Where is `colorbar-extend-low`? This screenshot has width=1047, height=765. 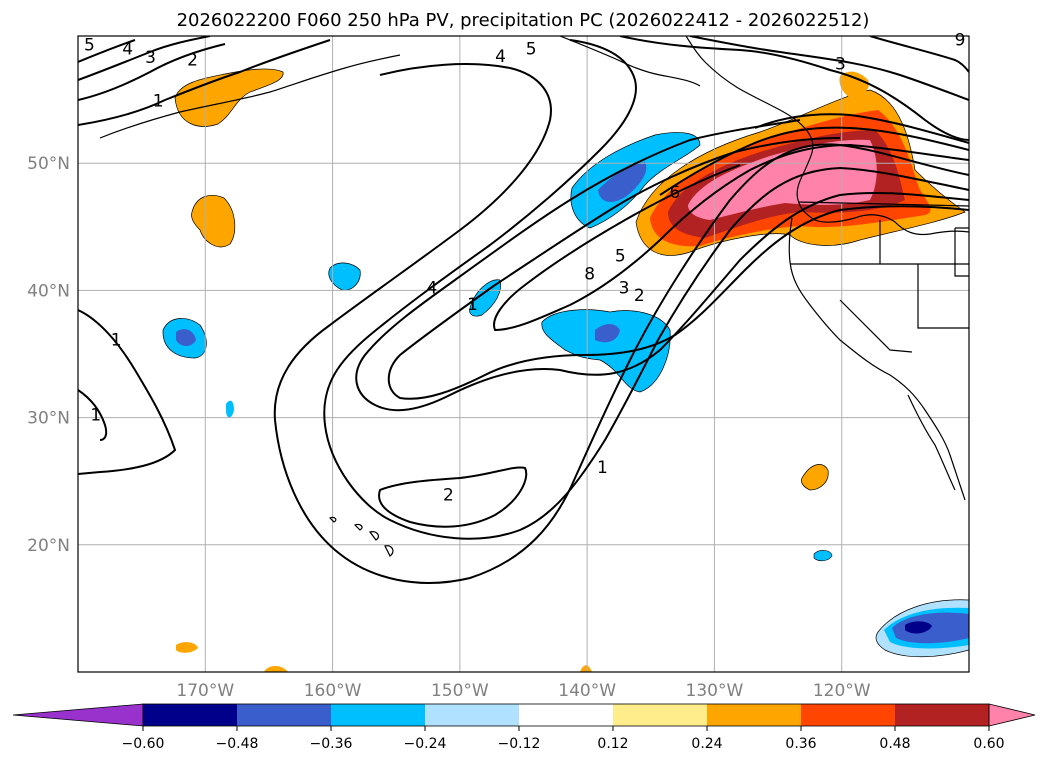
colorbar-extend-low is located at coordinates (78, 715).